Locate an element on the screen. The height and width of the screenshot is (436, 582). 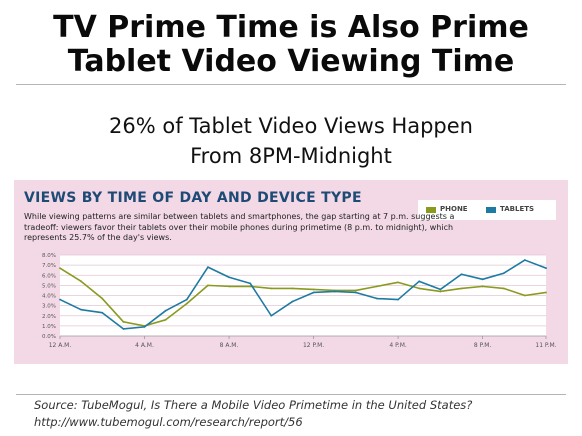
x-tick-label: 12 A.M. is located at coordinates (60, 345).